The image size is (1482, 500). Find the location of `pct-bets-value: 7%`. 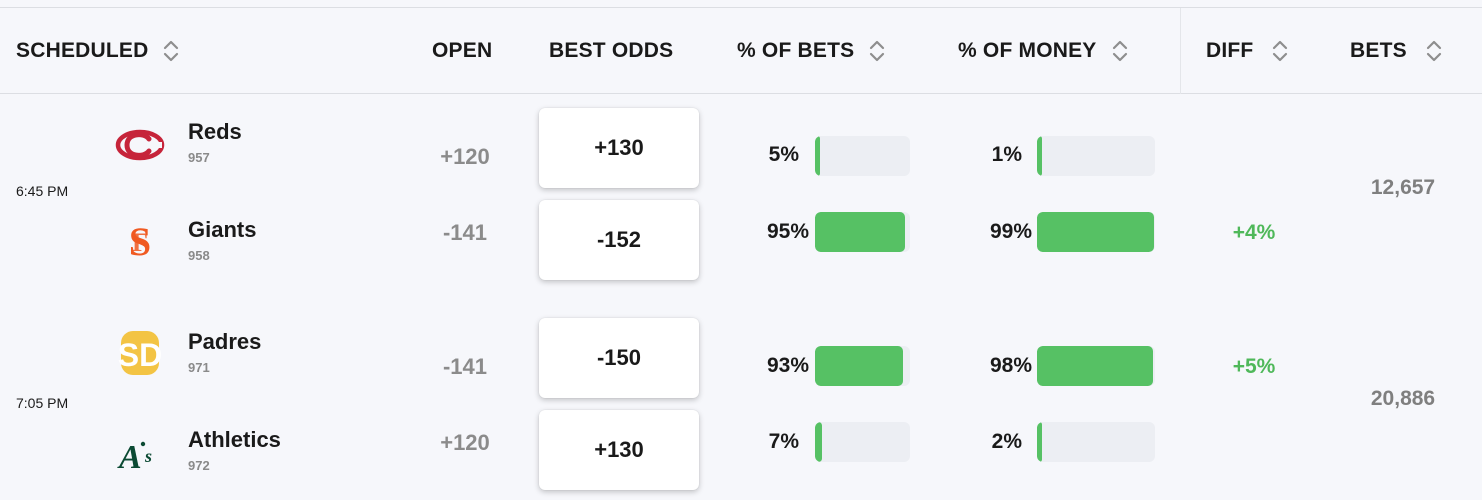

pct-bets-value: 7% is located at coordinates (783, 441).